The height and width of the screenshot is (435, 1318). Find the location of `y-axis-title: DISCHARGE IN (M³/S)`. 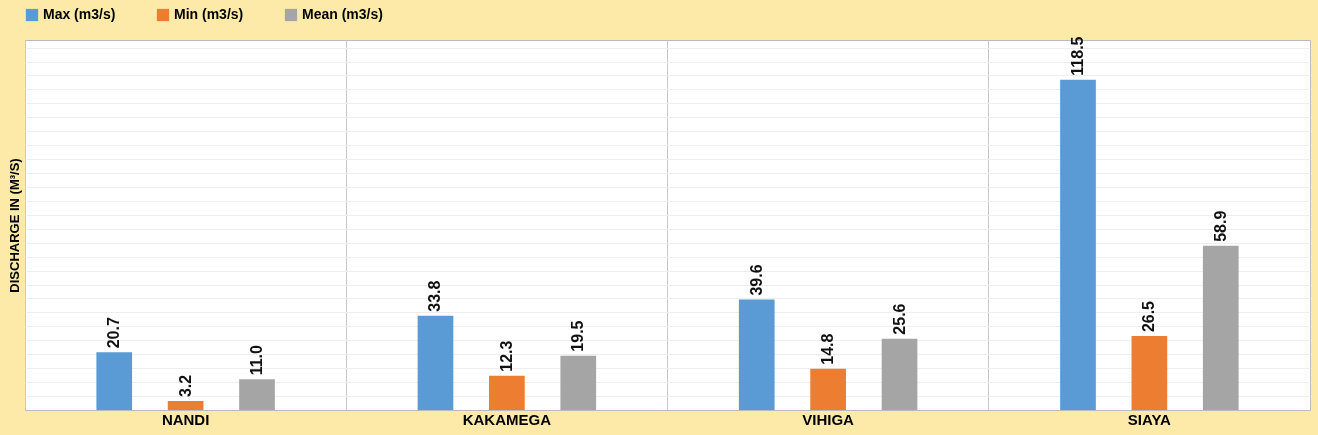

y-axis-title: DISCHARGE IN (M³/S) is located at coordinates (14, 225).